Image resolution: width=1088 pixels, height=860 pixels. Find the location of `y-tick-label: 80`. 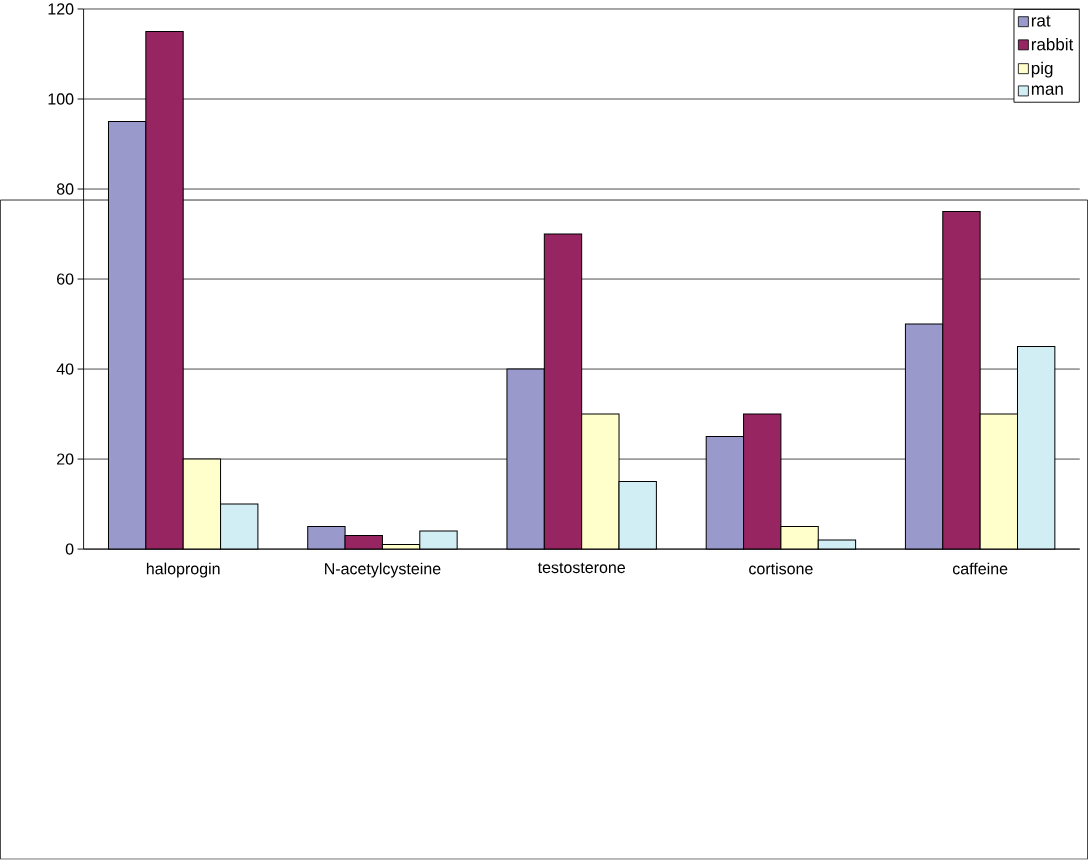

y-tick-label: 80 is located at coordinates (65, 189).